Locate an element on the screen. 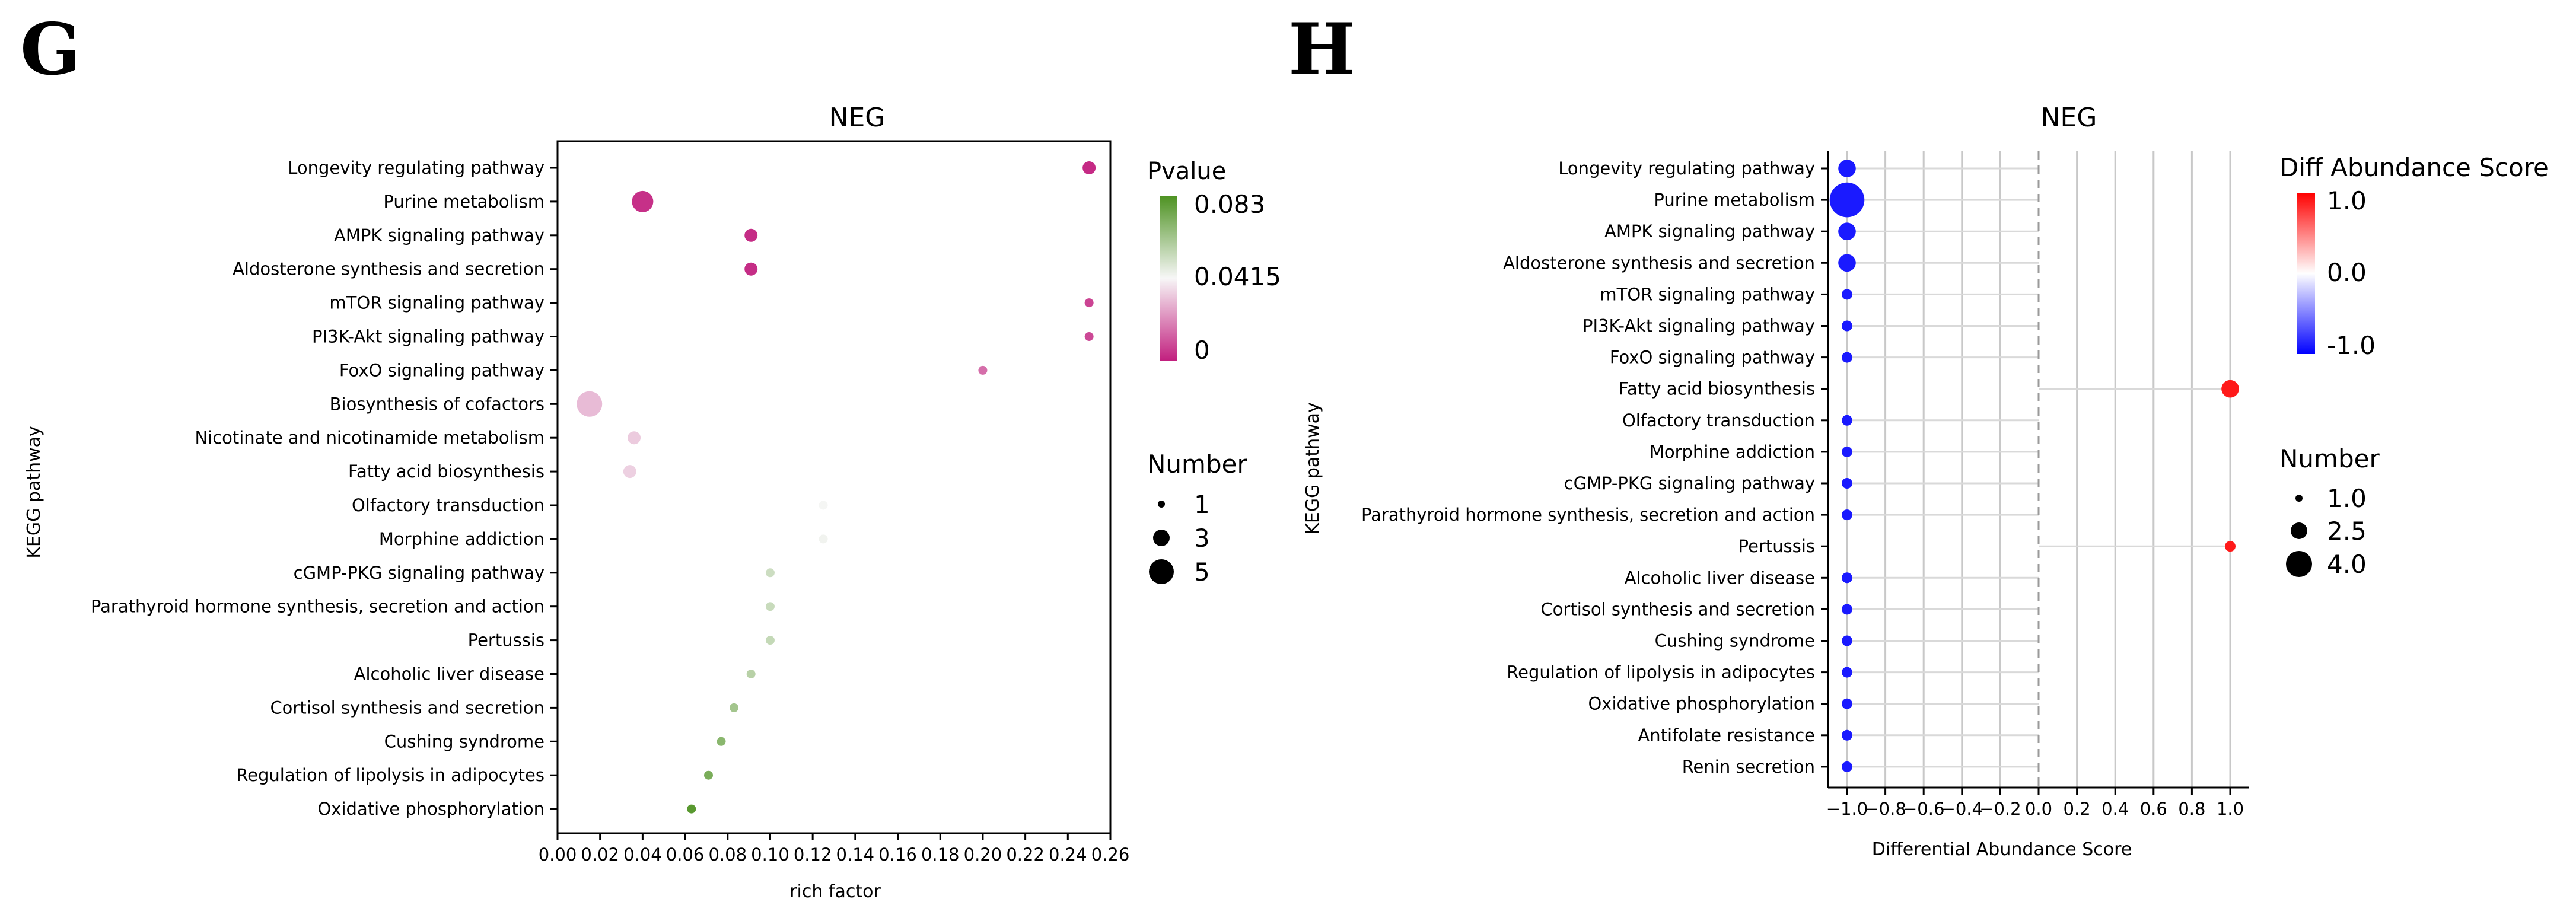  chart-g-point-parathyroid-hormone-synthesis-secretion-and-action is located at coordinates (770, 606).